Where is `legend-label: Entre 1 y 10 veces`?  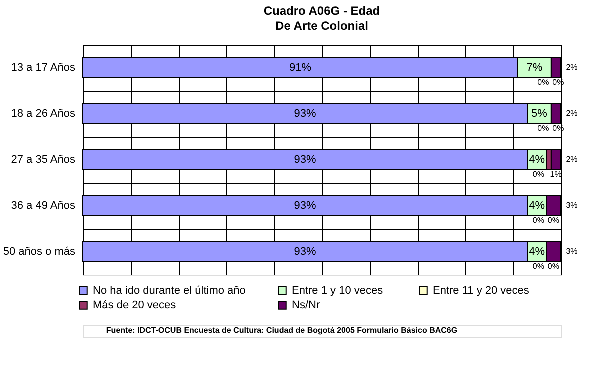 legend-label: Entre 1 y 10 veces is located at coordinates (338, 290).